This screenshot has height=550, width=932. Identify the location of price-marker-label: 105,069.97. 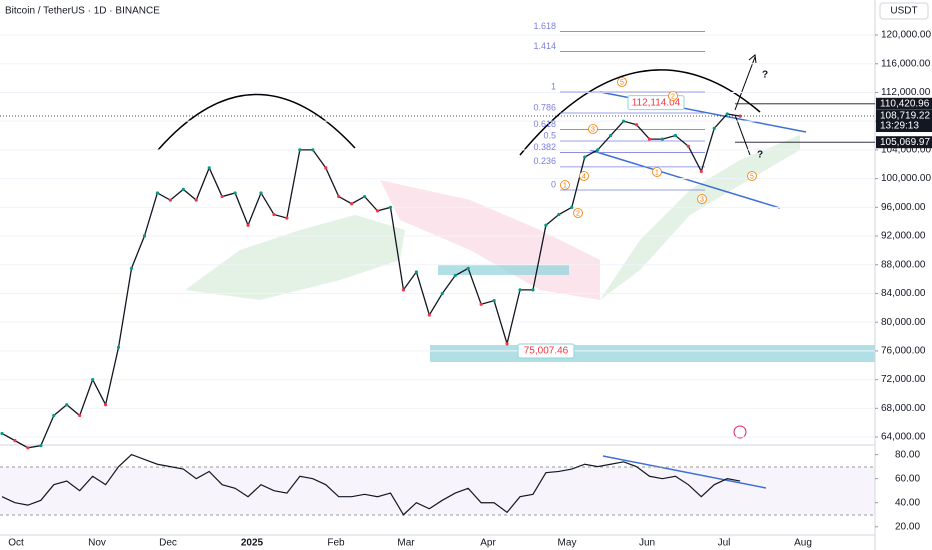
(905, 142).